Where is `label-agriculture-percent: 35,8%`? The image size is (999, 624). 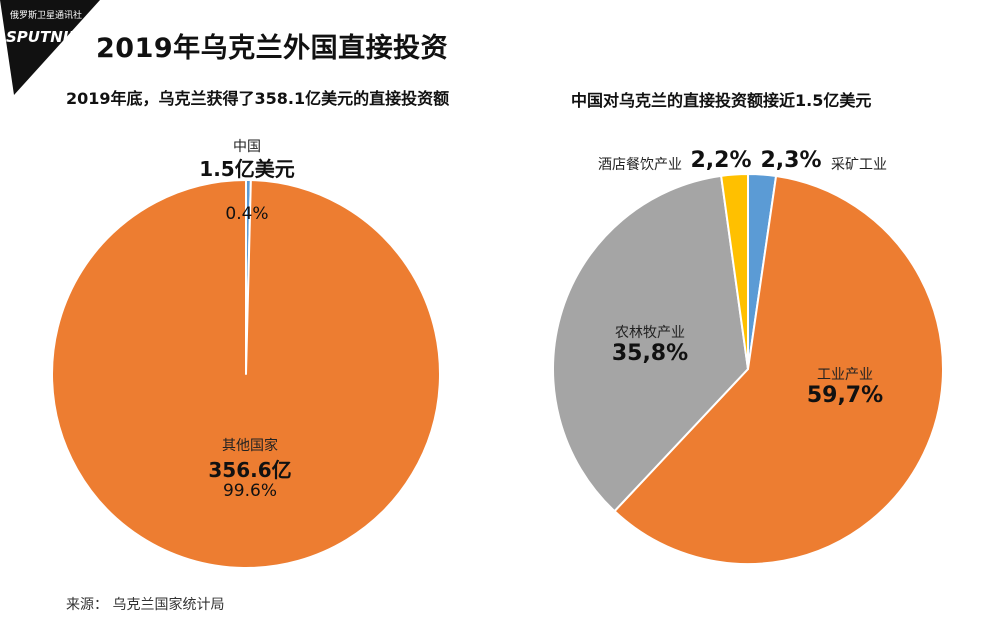
label-agriculture-percent: 35,8% is located at coordinates (650, 353).